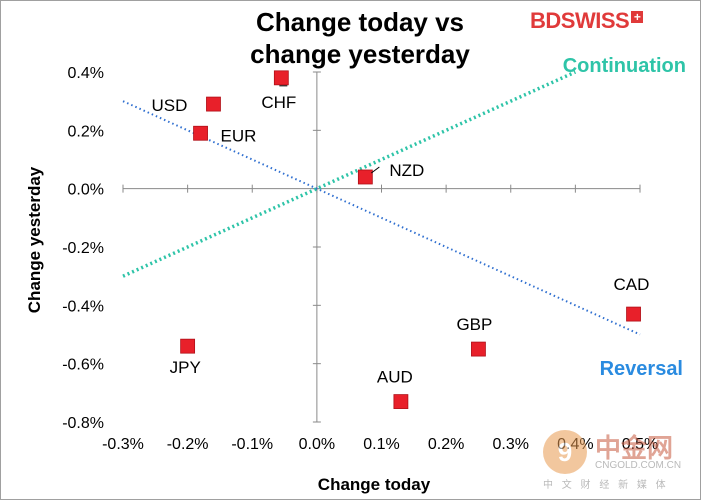  What do you see at coordinates (123, 444) in the screenshot?
I see `x-tick-label: -0.3%` at bounding box center [123, 444].